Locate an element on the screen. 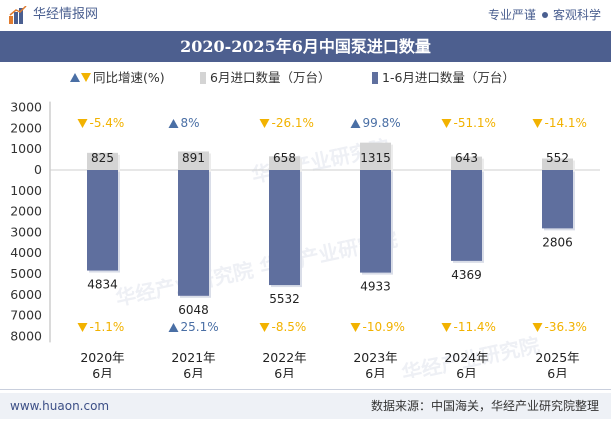 The width and height of the screenshot is (611, 423). footer-divider is located at coordinates (305, 389).